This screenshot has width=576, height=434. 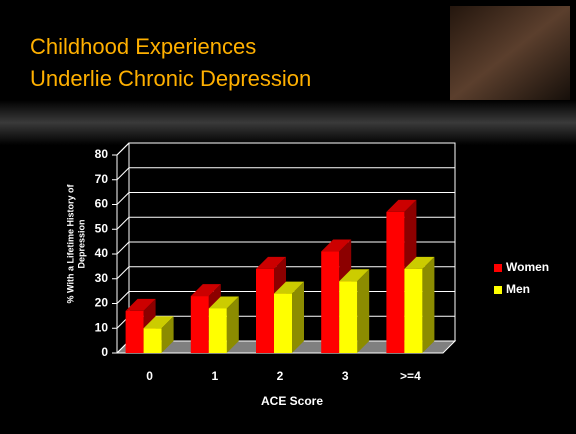 What do you see at coordinates (102, 253) in the screenshot?
I see `y-tick-label: 40` at bounding box center [102, 253].